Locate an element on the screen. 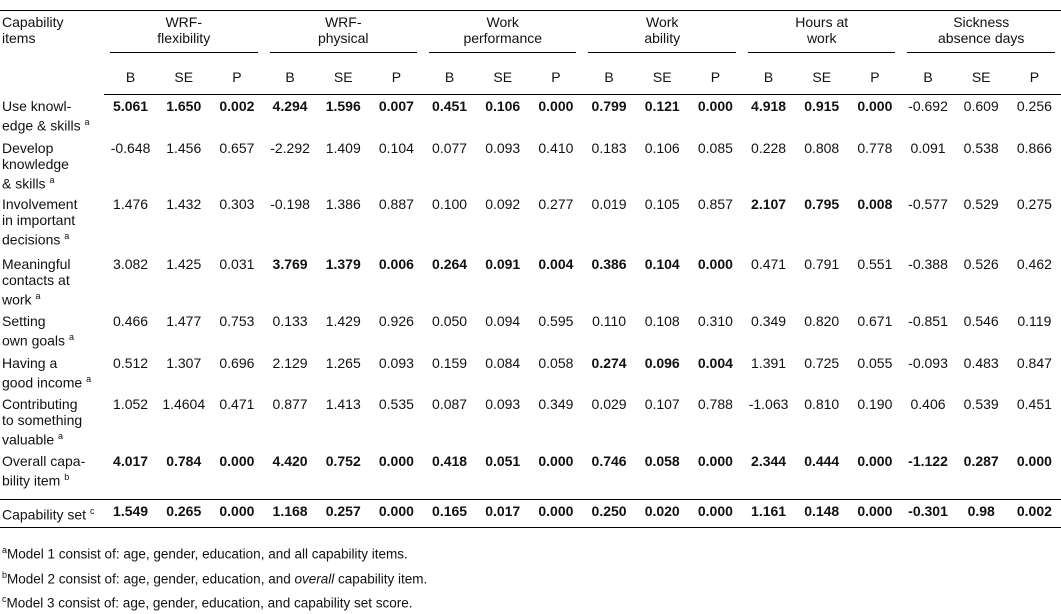 The image size is (1061, 614). cell: 0.105 is located at coordinates (662, 203).